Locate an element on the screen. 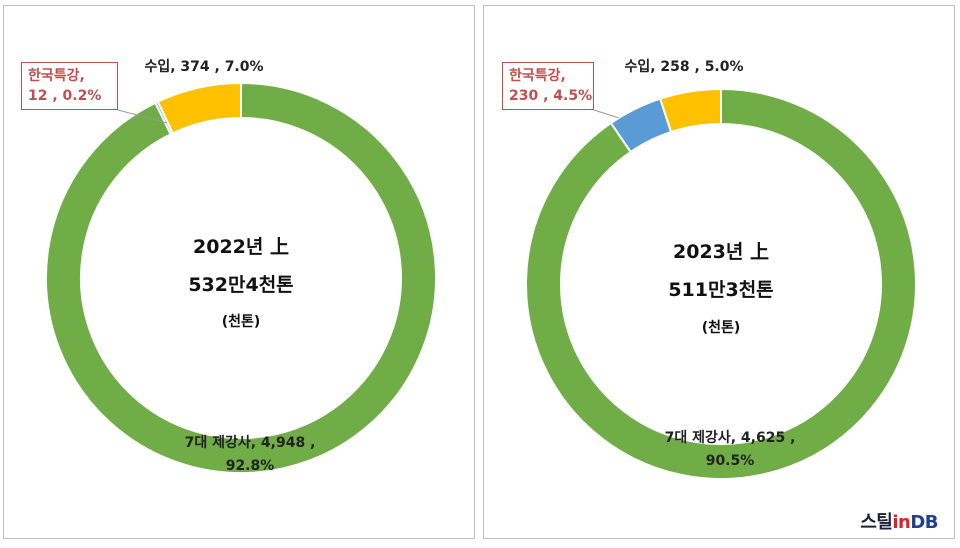 Image resolution: width=960 pixels, height=548 pixels. callout-korea-special-2022: 한국특강, 12 , 0.2% is located at coordinates (69, 86).